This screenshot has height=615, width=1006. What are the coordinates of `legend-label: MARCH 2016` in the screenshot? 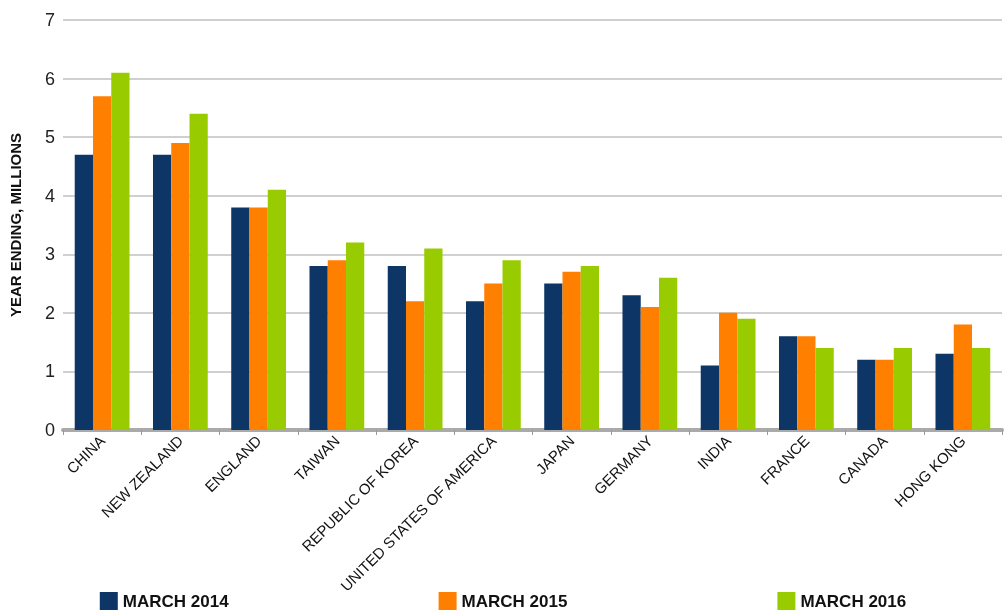 It's located at (853, 601).